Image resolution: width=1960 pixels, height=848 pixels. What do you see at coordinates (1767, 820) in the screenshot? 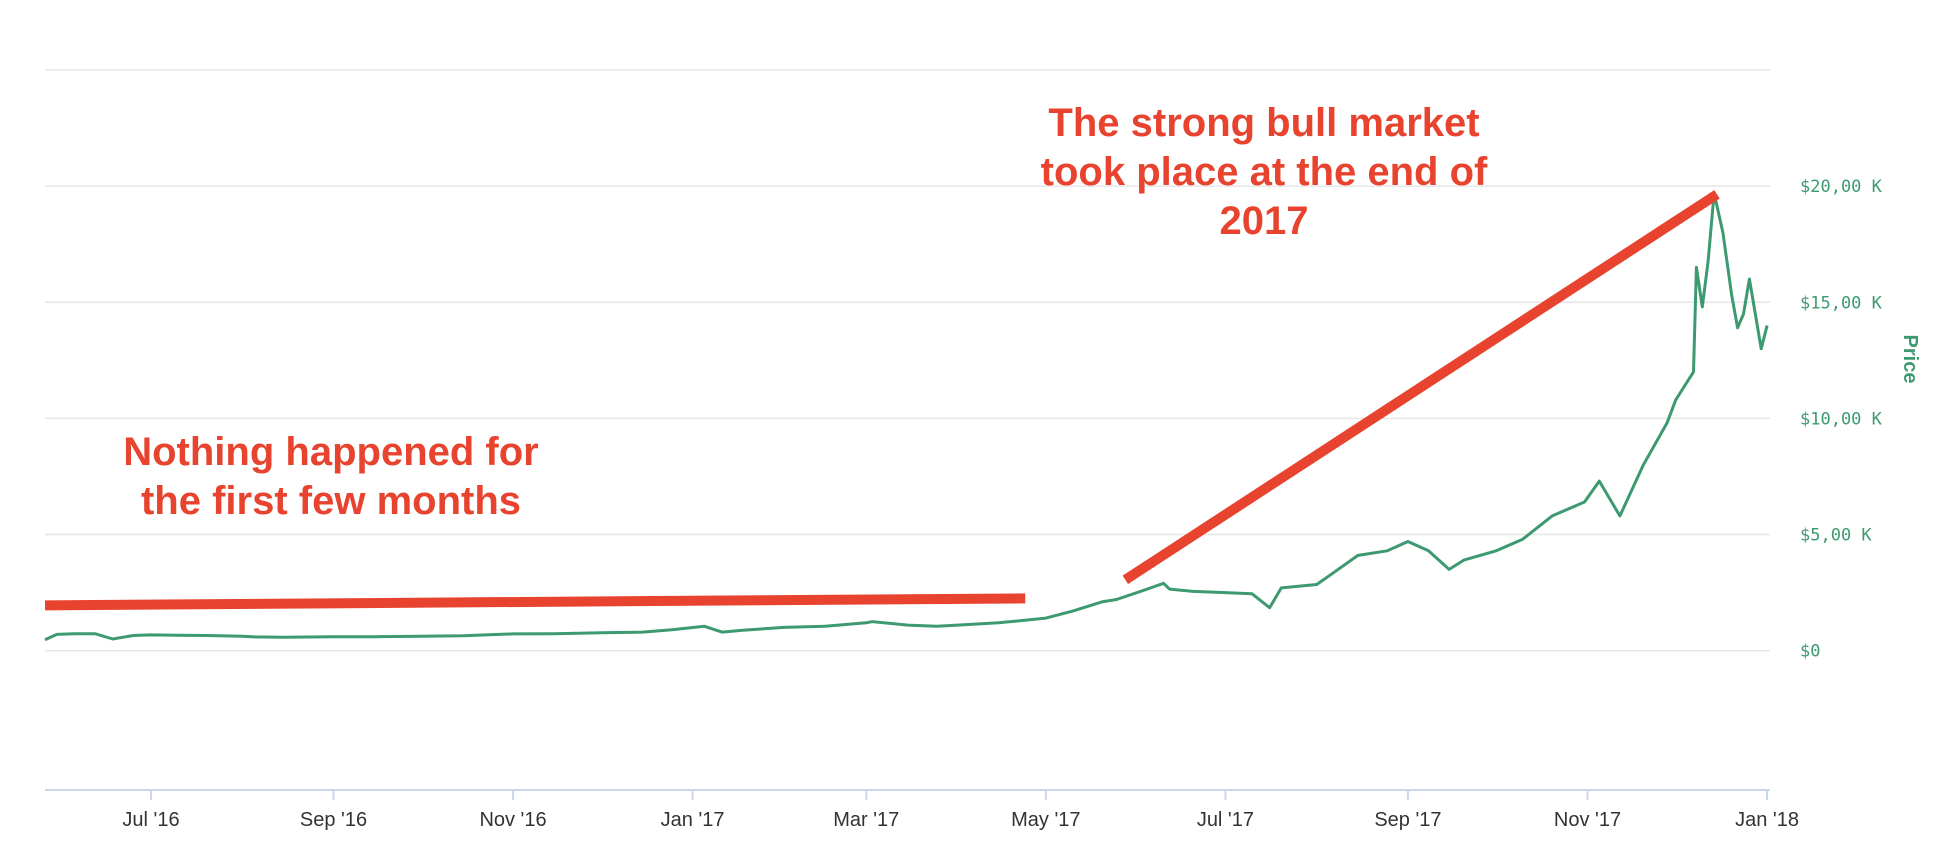
I see `x-tick-label: Jan '18` at bounding box center [1767, 820].